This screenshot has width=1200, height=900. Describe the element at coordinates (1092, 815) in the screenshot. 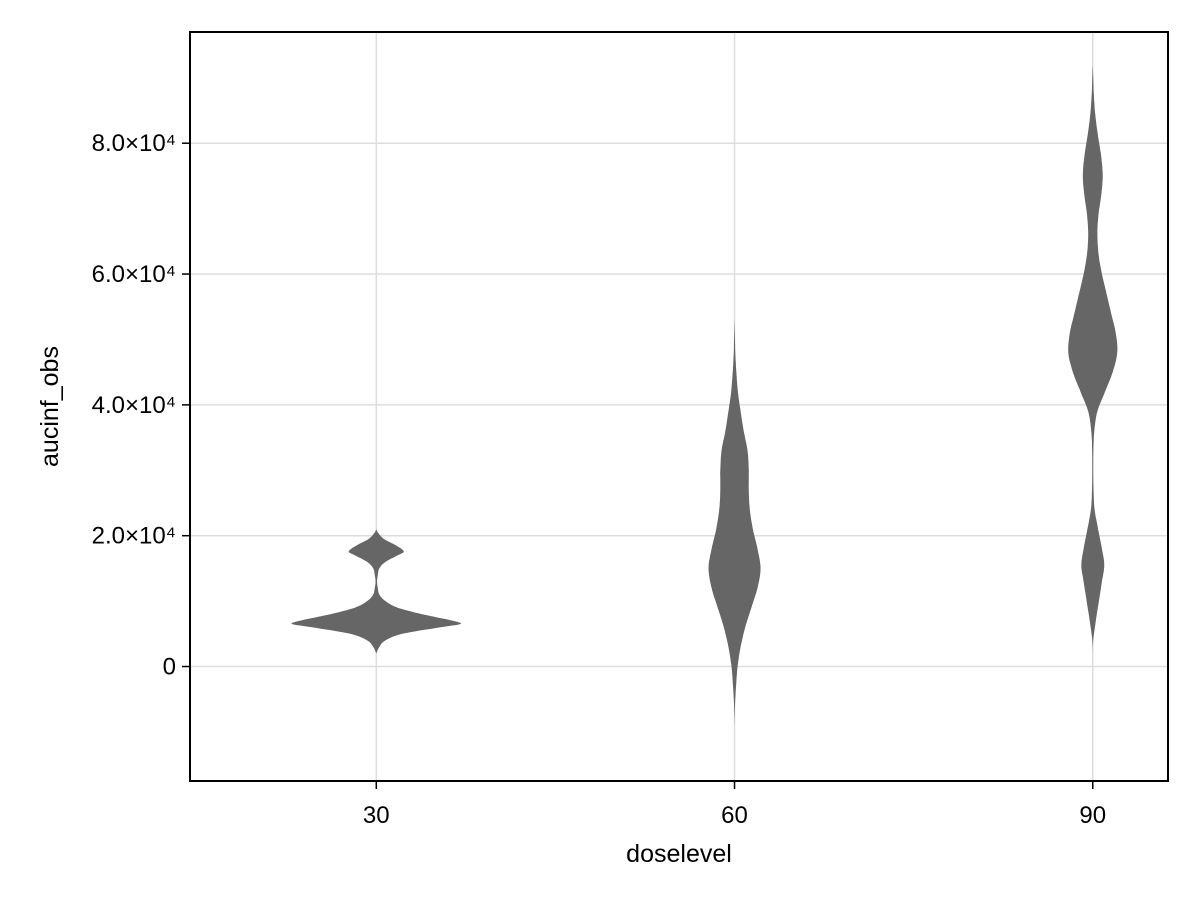

I see `x-tick-label: 90` at that location.